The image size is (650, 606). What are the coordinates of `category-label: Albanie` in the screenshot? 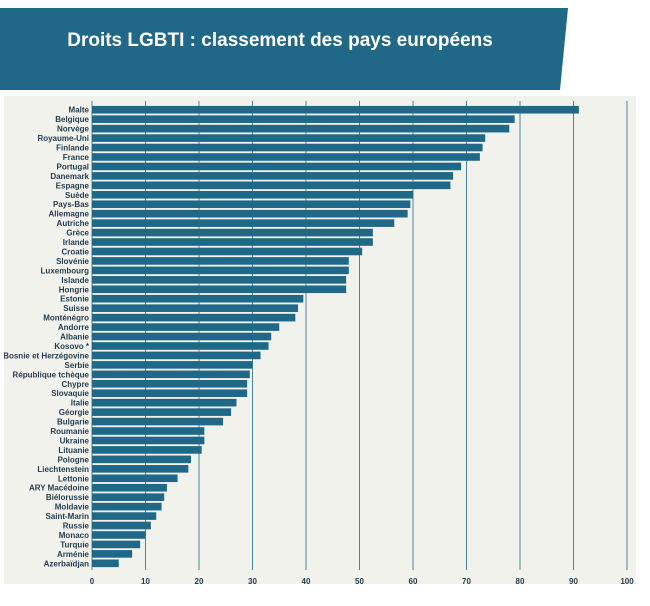 It's located at (74, 337).